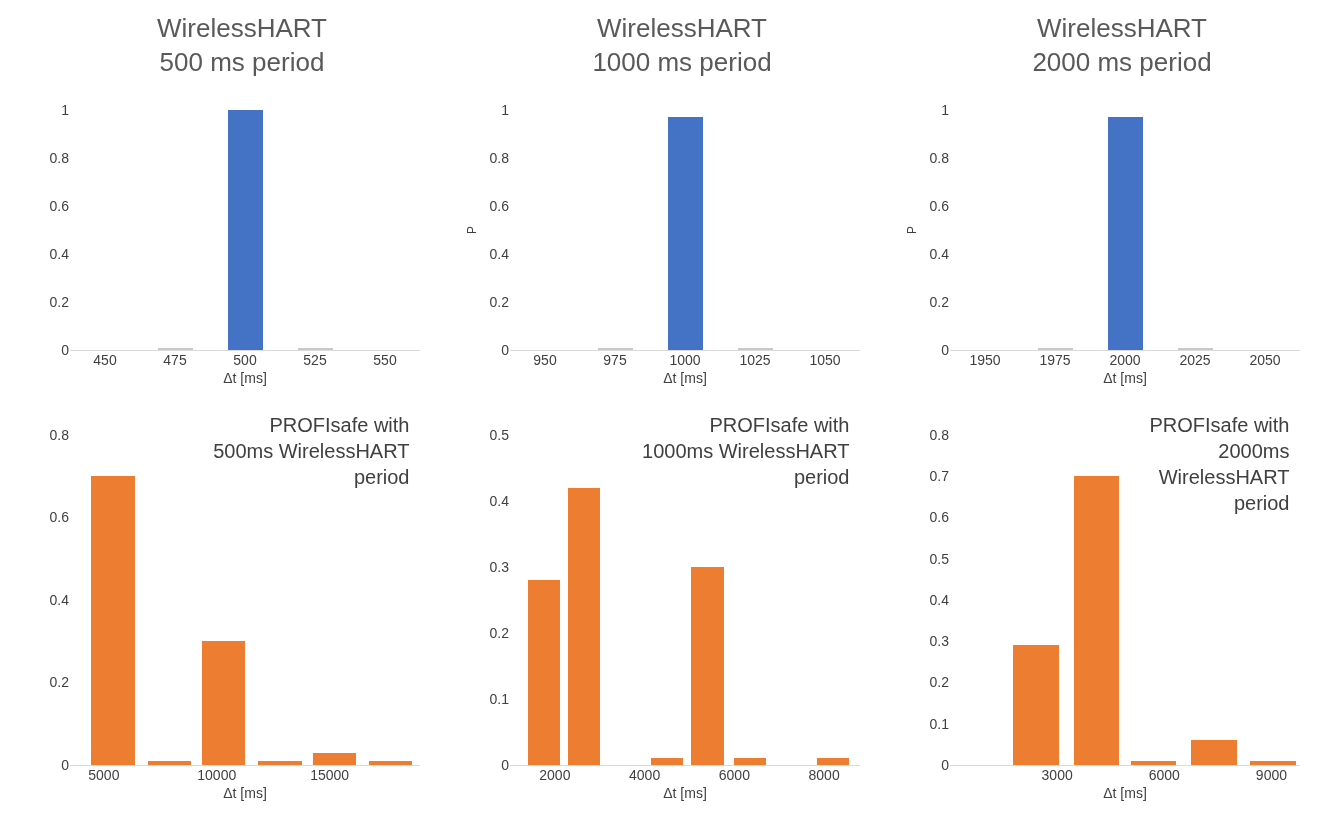 The image size is (1322, 839). I want to click on chart-title: PROFIsafe with 1000ms WirelessHART period, so click(746, 450).